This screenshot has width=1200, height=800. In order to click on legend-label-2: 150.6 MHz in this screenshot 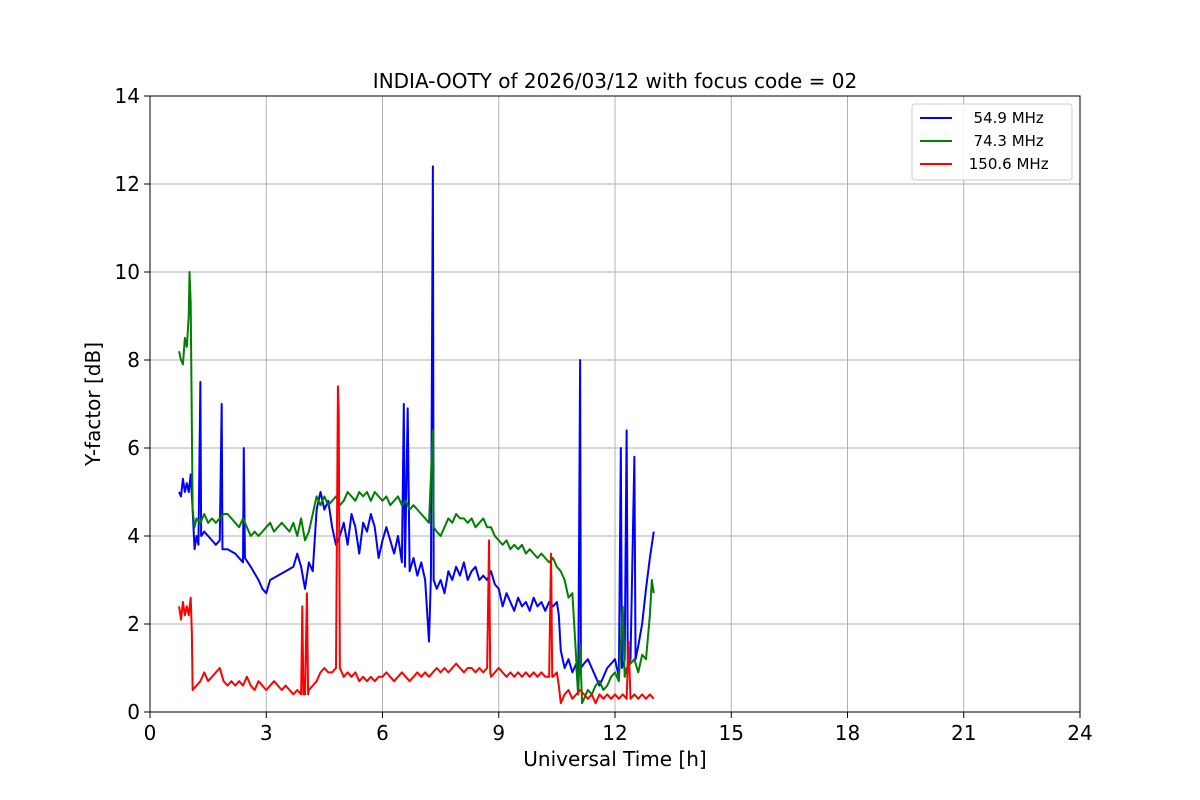, I will do `click(1006, 164)`.